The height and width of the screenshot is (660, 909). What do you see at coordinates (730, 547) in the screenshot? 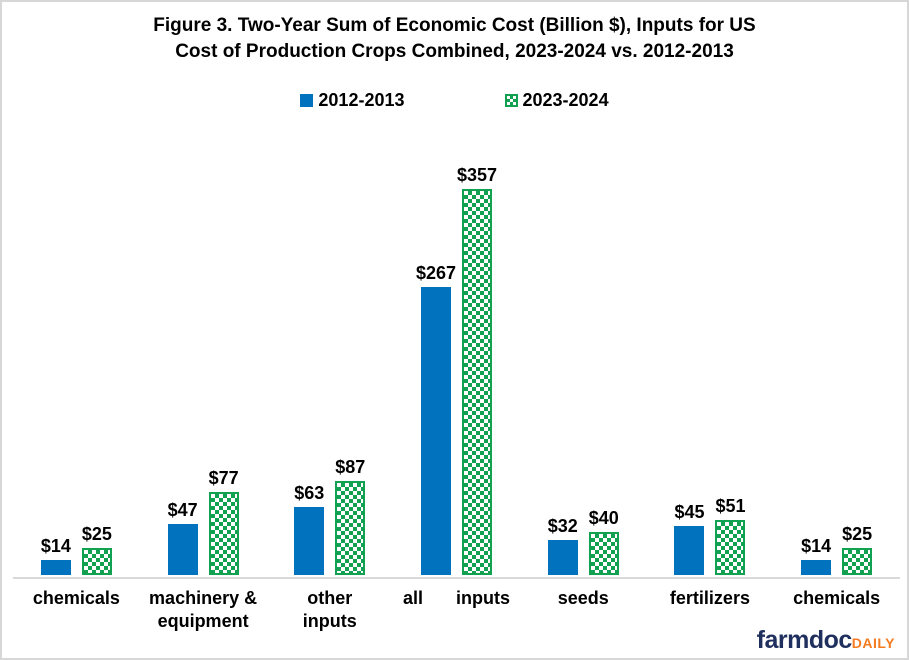
I see `bar-2023-2024-fertilizers` at bounding box center [730, 547].